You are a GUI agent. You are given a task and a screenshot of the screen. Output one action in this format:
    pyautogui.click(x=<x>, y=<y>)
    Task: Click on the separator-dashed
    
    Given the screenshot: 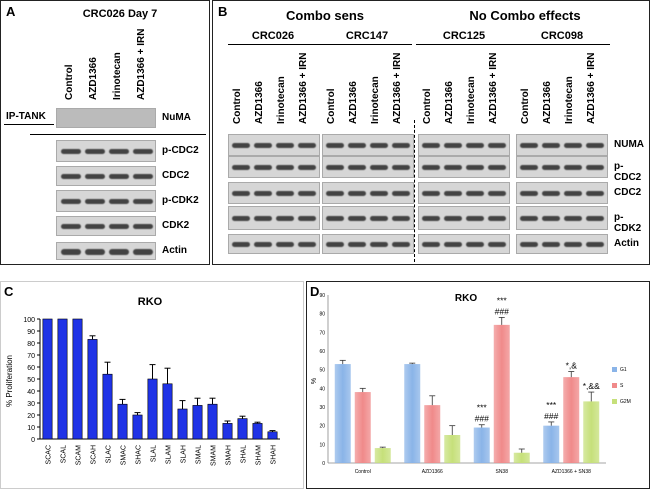 What is the action you would take?
    pyautogui.click(x=414, y=191)
    